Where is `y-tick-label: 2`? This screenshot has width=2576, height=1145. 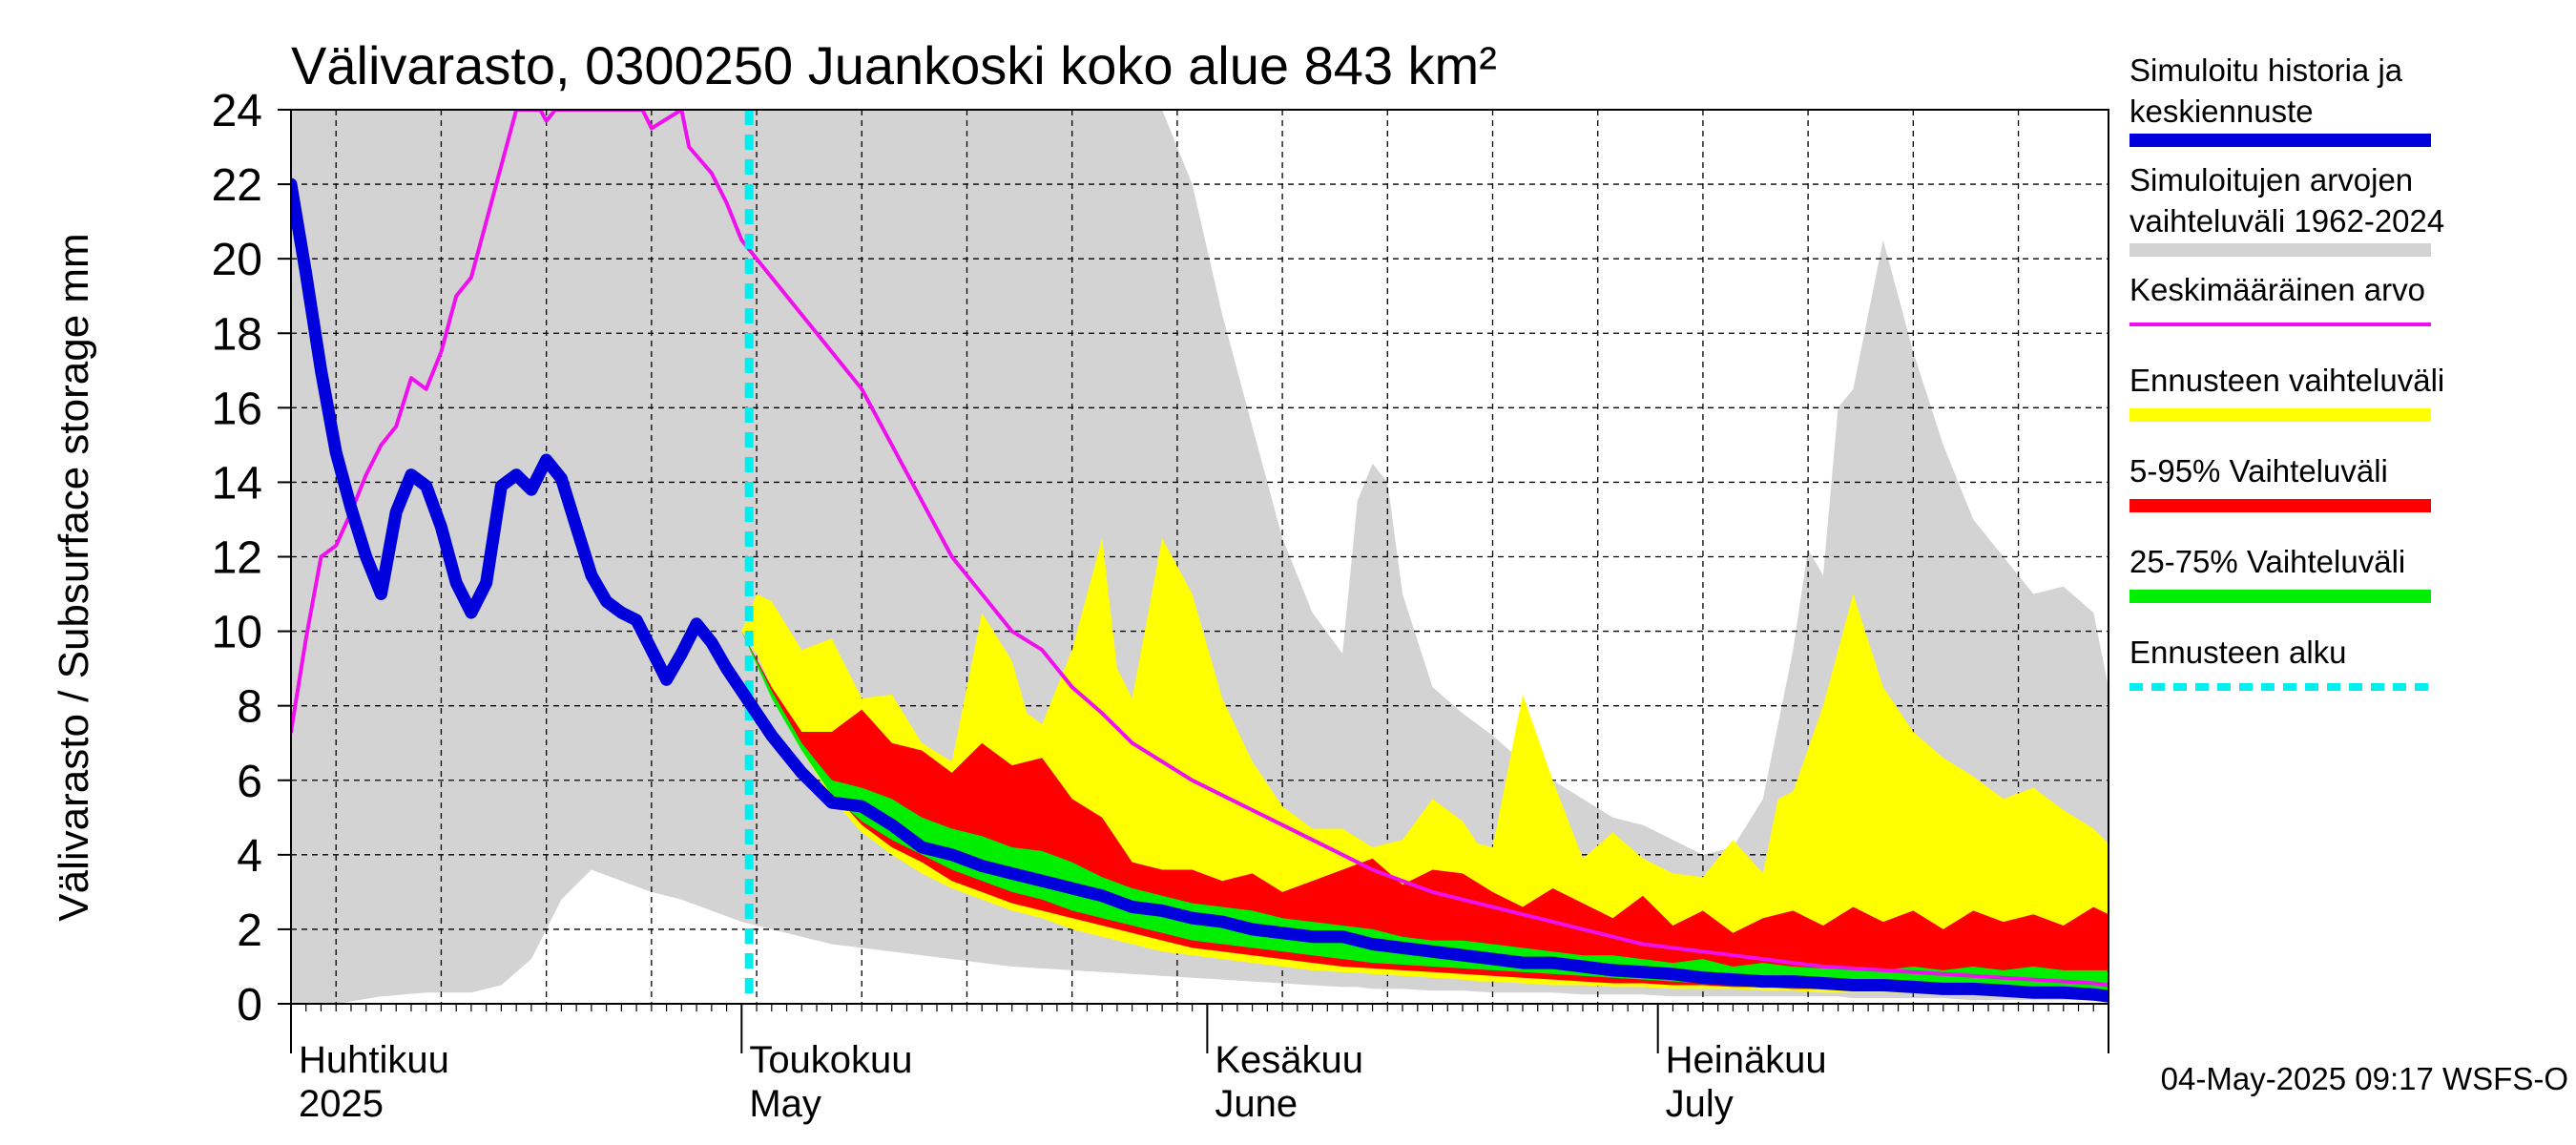
y-tick-label: 2 is located at coordinates (249, 931).